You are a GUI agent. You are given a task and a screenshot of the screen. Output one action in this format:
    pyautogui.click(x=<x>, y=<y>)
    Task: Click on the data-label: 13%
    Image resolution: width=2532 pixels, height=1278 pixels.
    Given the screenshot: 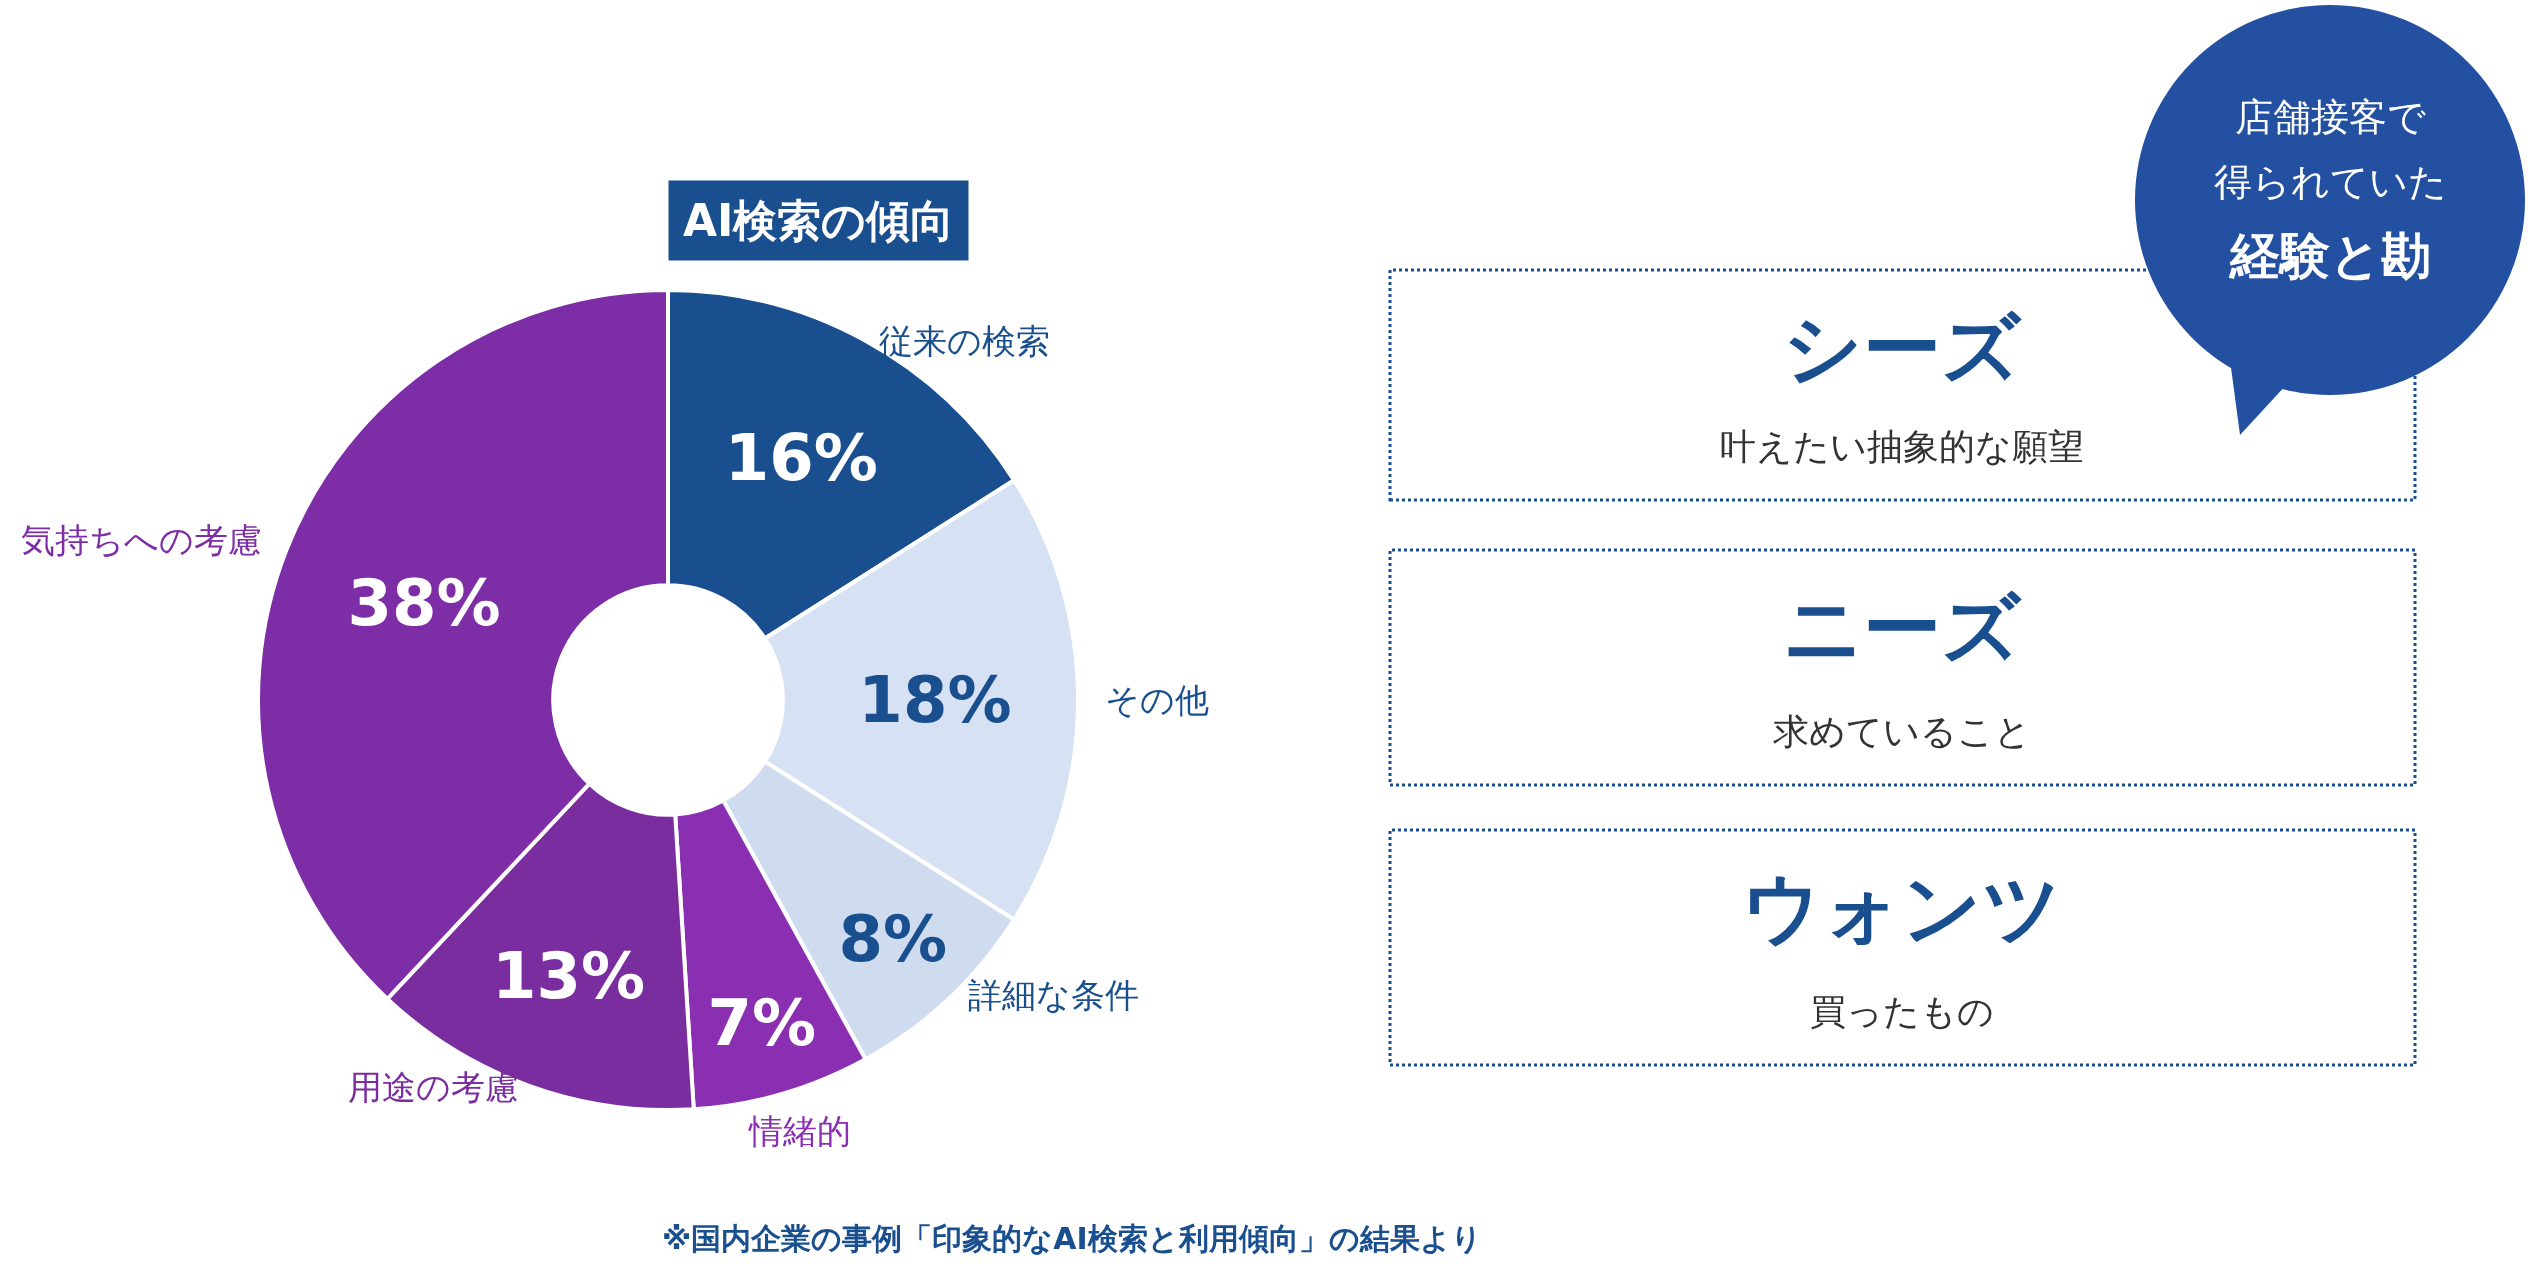 What is the action you would take?
    pyautogui.click(x=569, y=976)
    